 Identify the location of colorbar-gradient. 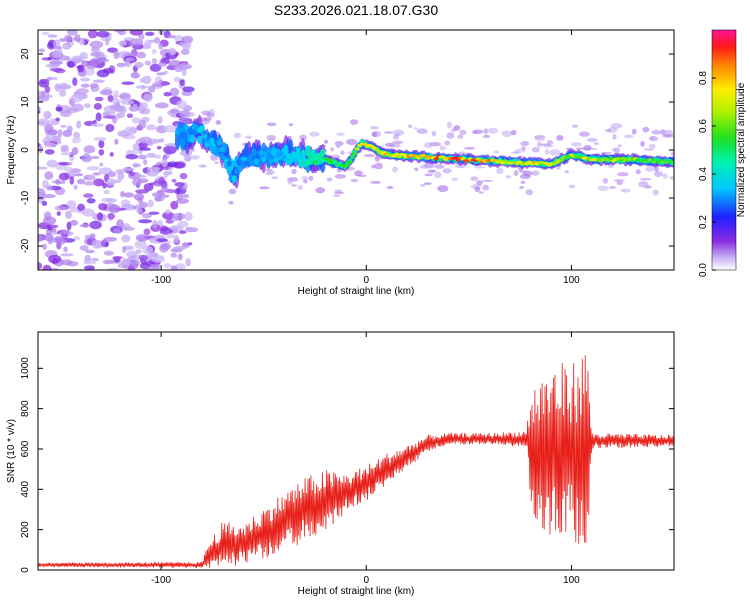
(724, 150).